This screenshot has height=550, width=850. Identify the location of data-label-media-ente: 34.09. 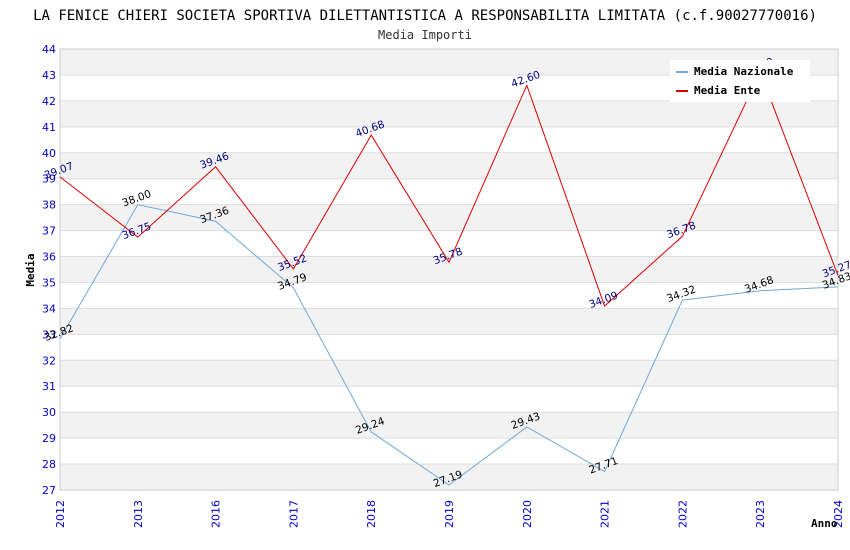
(603, 300).